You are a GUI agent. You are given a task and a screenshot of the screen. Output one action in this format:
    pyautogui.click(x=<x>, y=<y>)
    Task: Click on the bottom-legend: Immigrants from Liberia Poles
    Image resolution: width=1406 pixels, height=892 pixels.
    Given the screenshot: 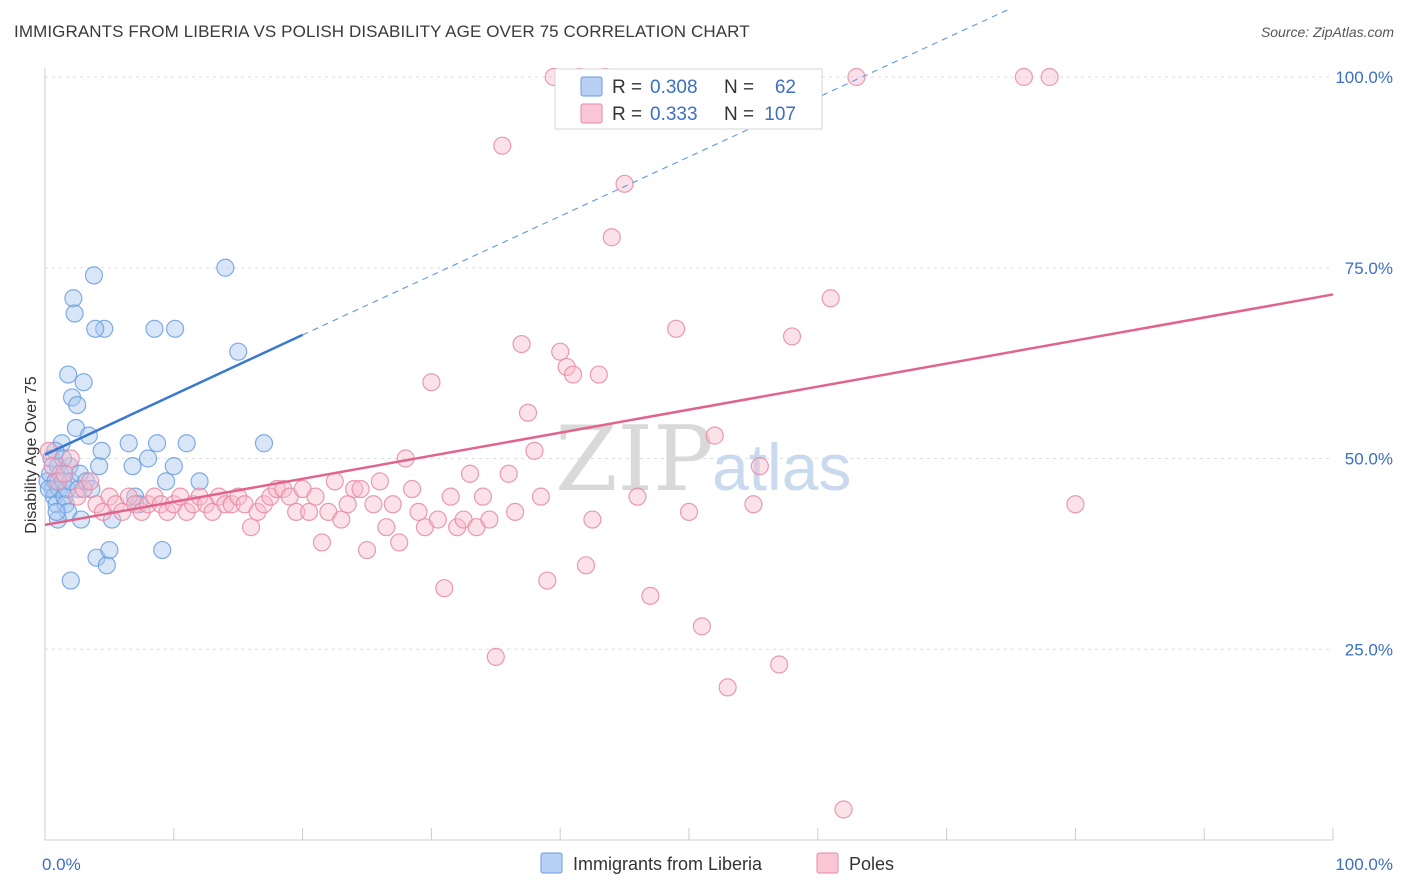 What is the action you would take?
    pyautogui.click(x=717, y=863)
    